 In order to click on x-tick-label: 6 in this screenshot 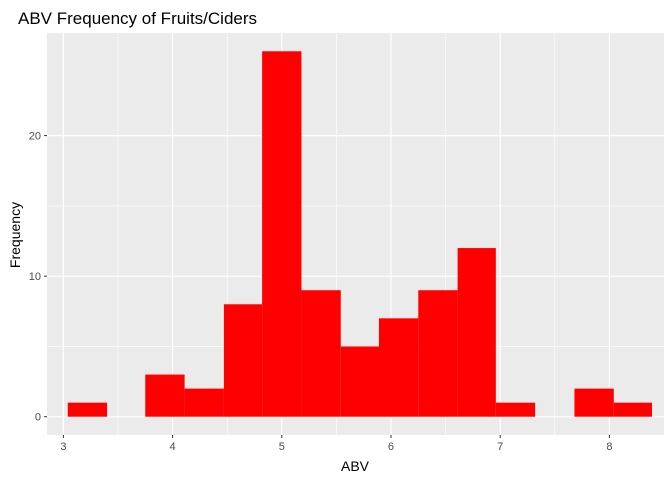, I will do `click(391, 447)`.